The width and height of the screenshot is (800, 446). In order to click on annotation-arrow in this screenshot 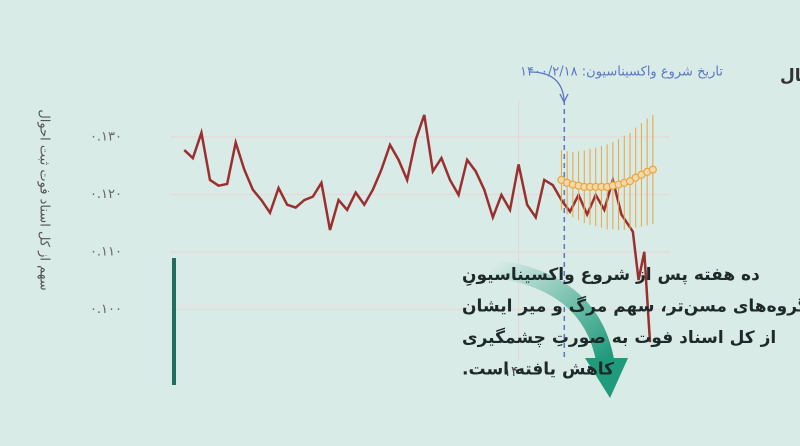, I will do `click(547, 86)`.